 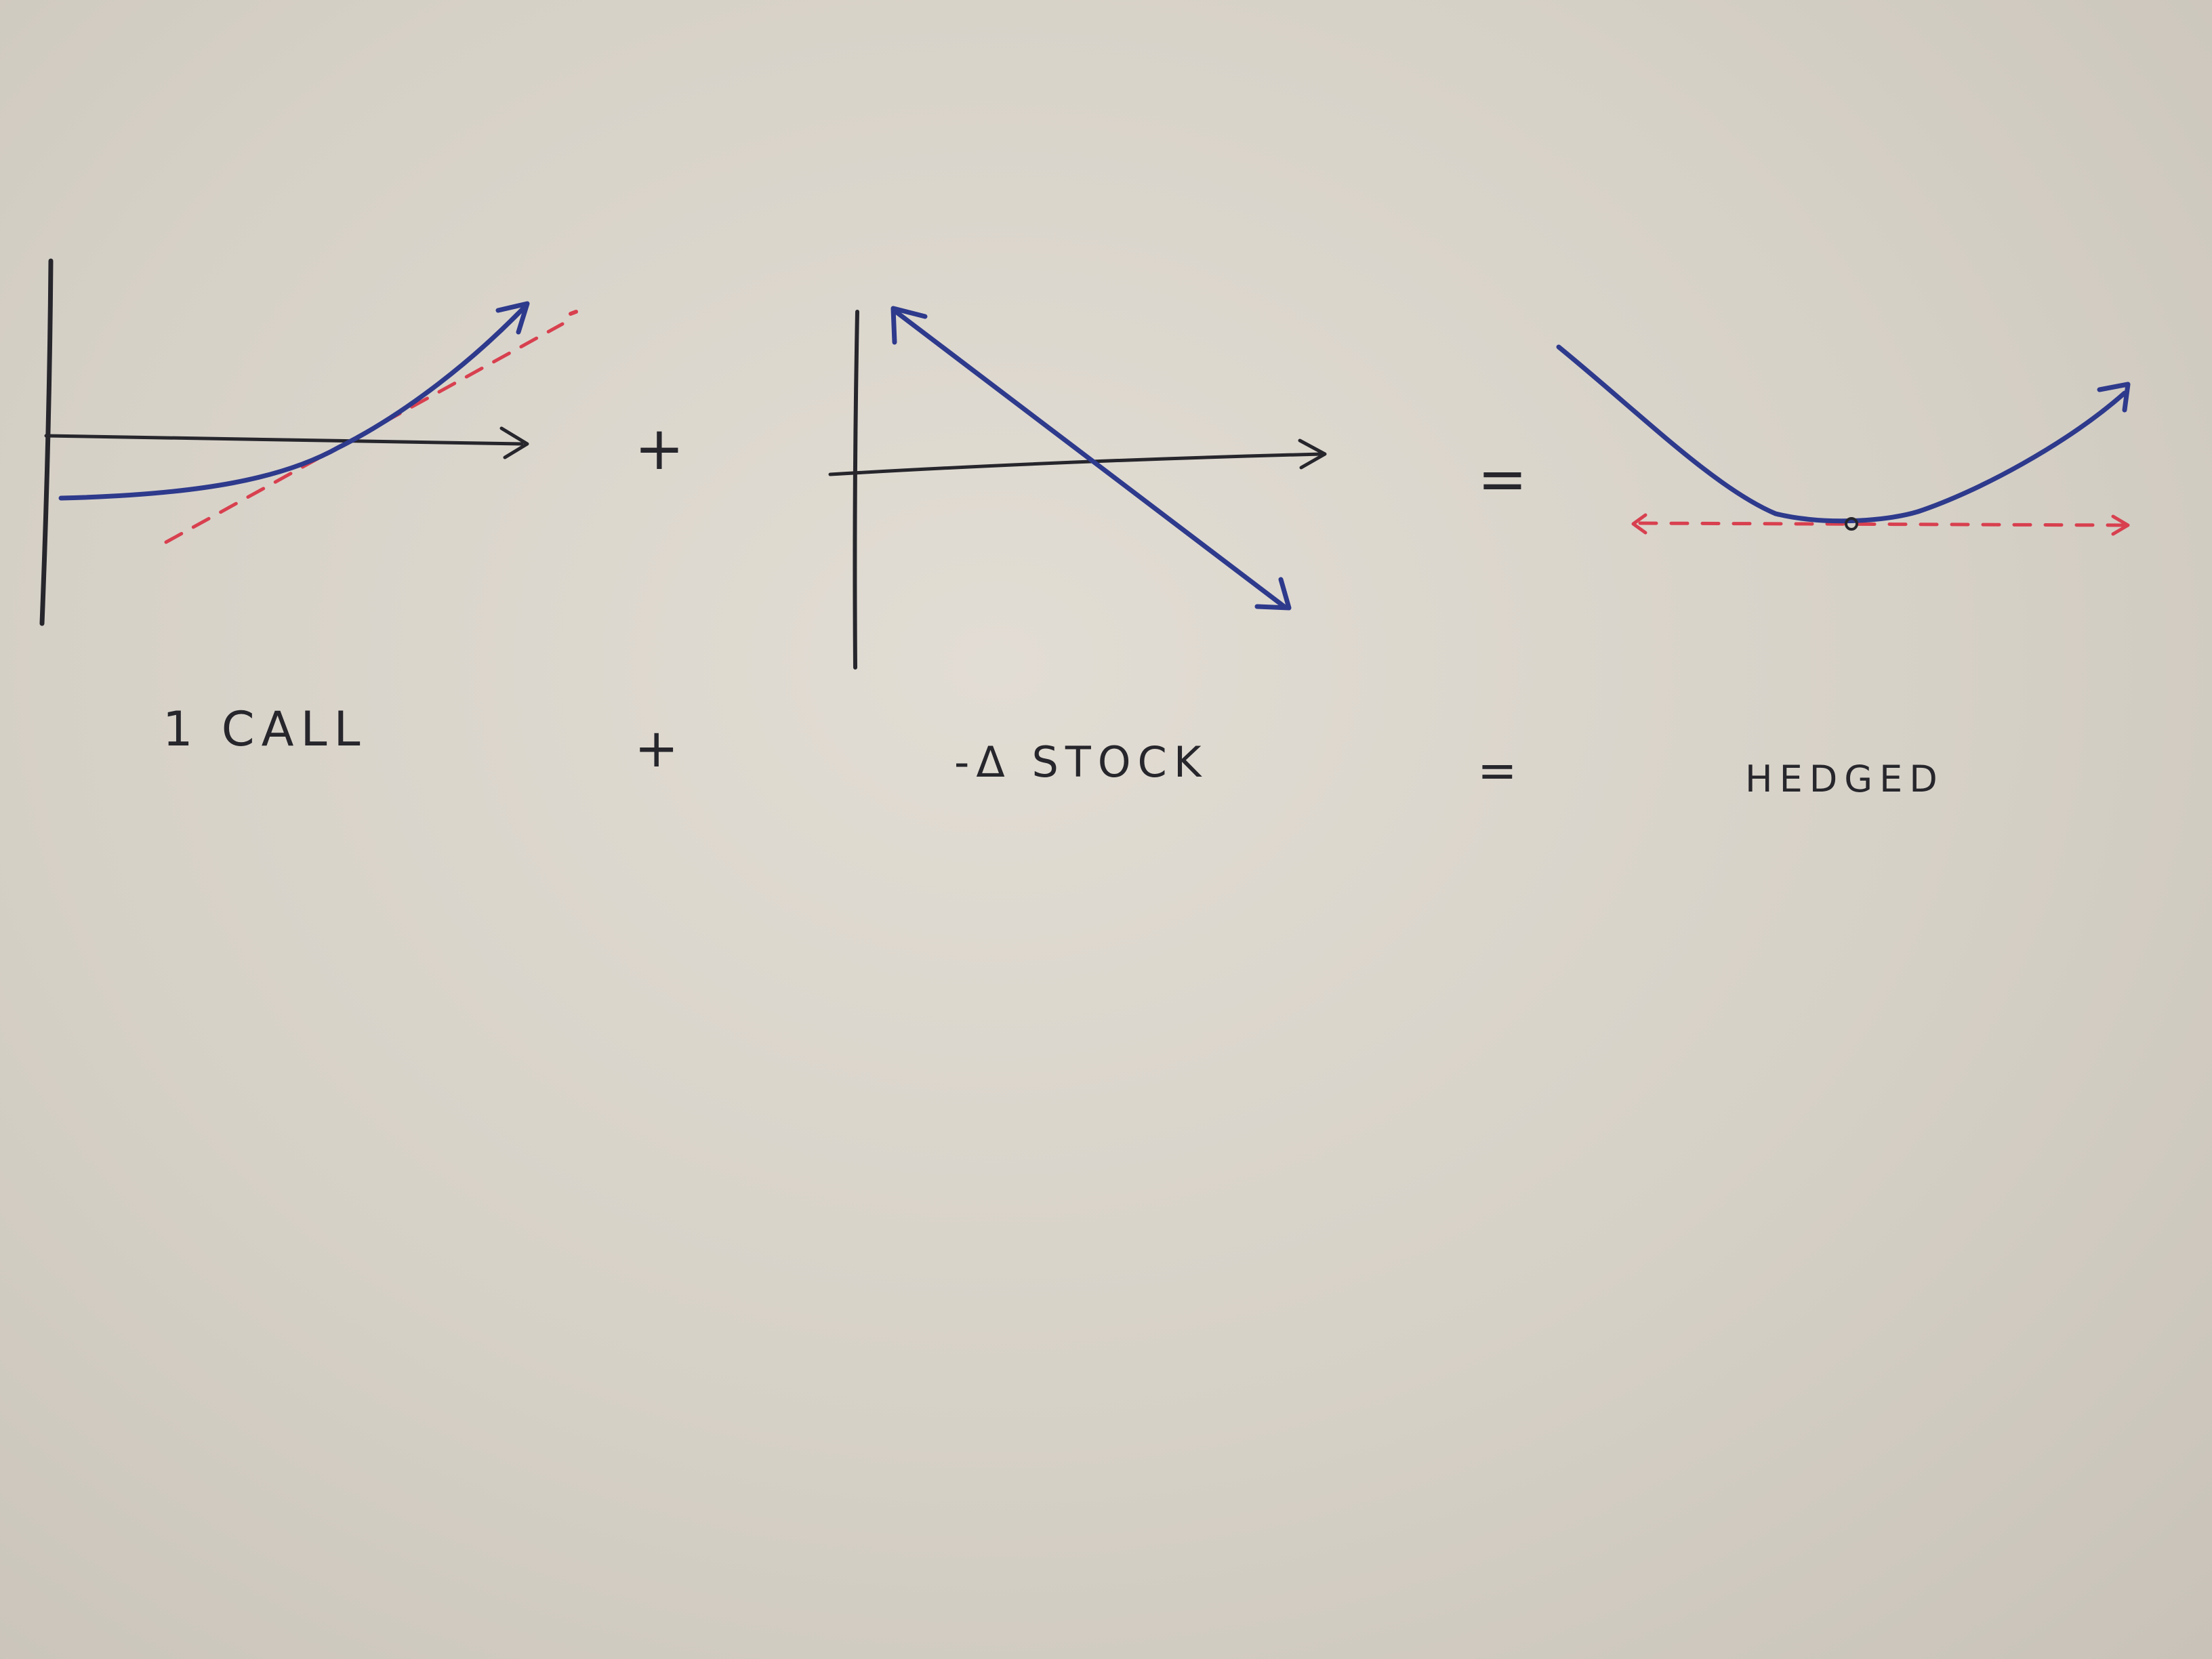 I want to click on plus-sign-bottom: +, so click(x=657, y=749).